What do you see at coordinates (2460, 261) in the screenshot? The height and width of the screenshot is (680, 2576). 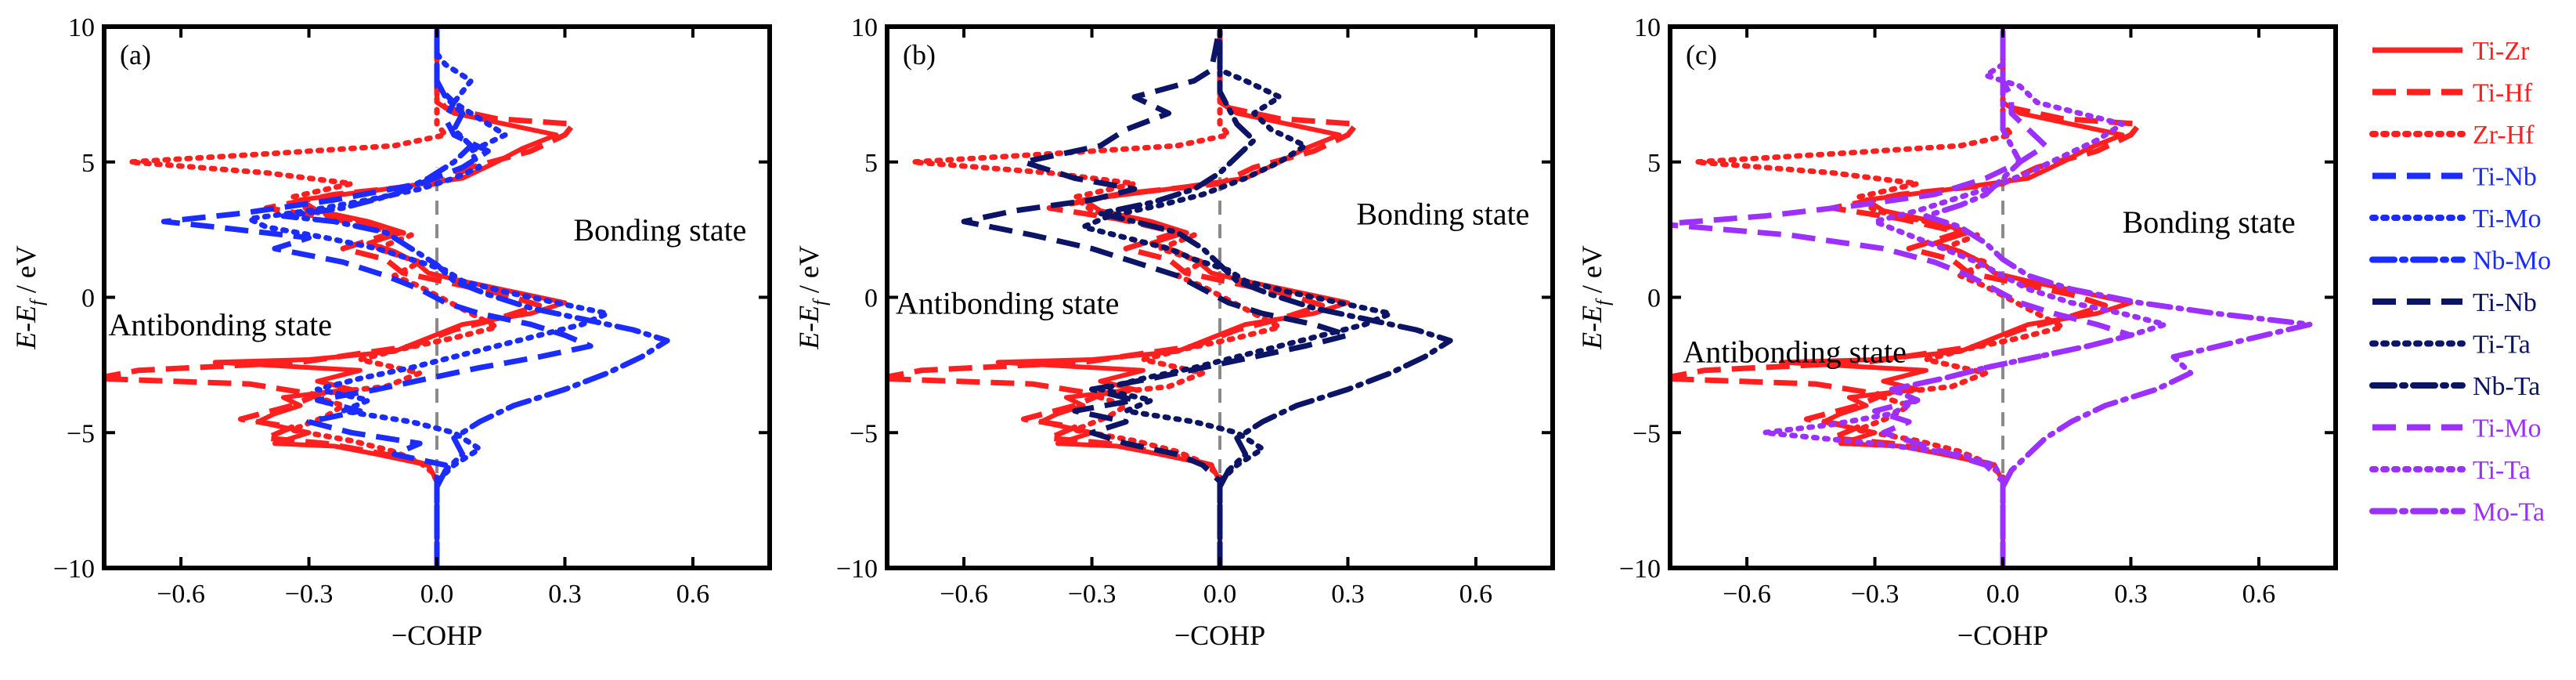 I see `legend-item: Nb-Mo` at bounding box center [2460, 261].